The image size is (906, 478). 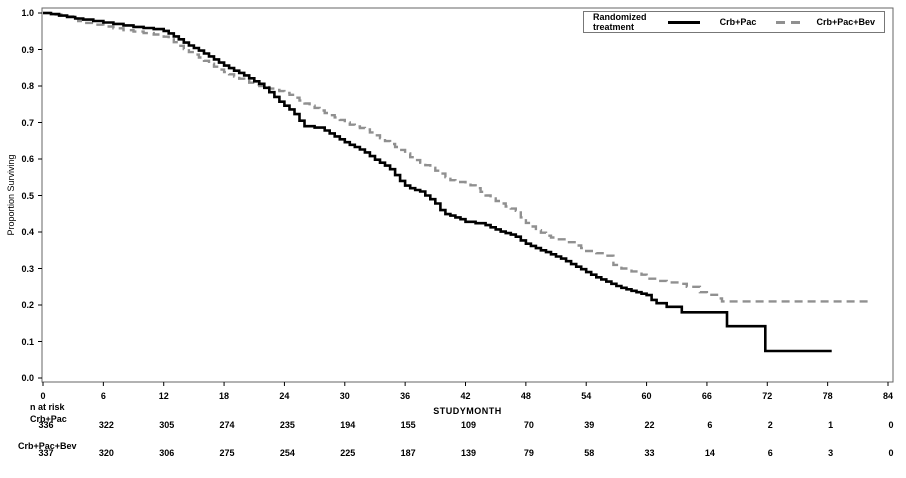 What do you see at coordinates (831, 453) in the screenshot?
I see `risk-value-crb-pac-bev: 3` at bounding box center [831, 453].